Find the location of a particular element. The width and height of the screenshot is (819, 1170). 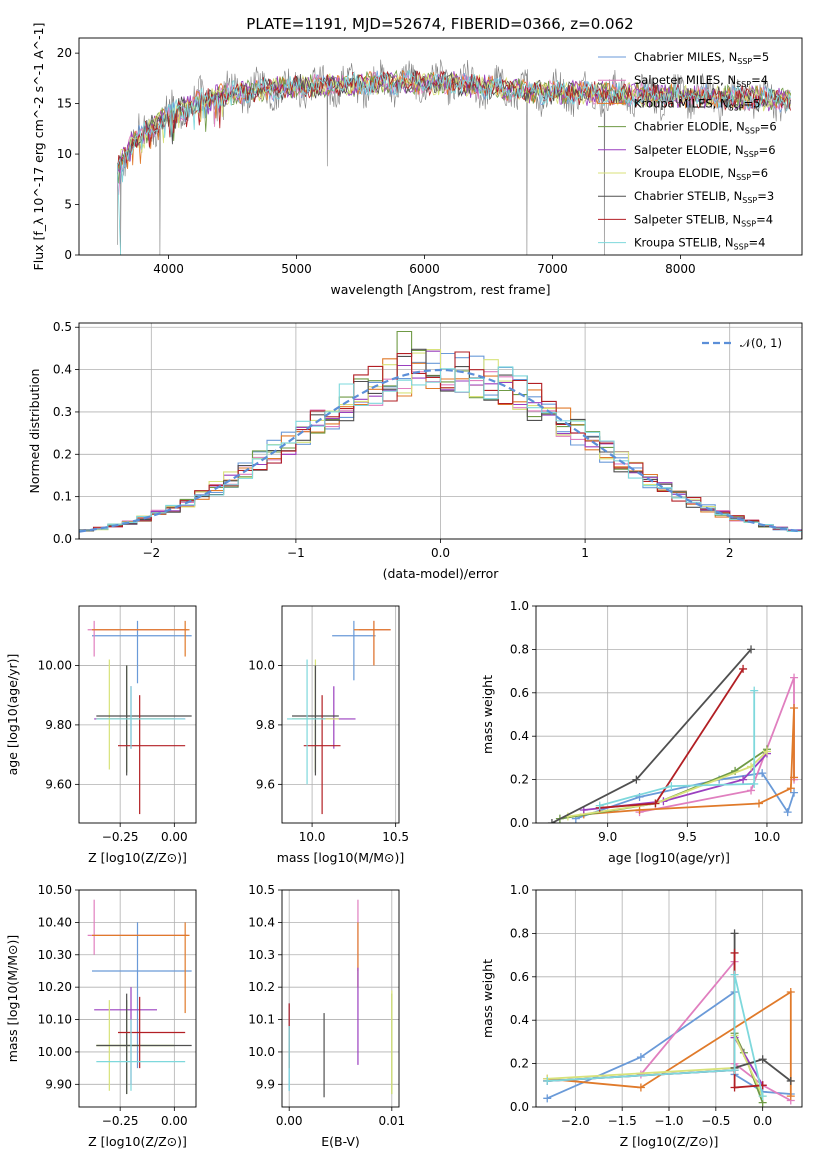

x-axis-label: E(B-V) is located at coordinates (340, 1141).